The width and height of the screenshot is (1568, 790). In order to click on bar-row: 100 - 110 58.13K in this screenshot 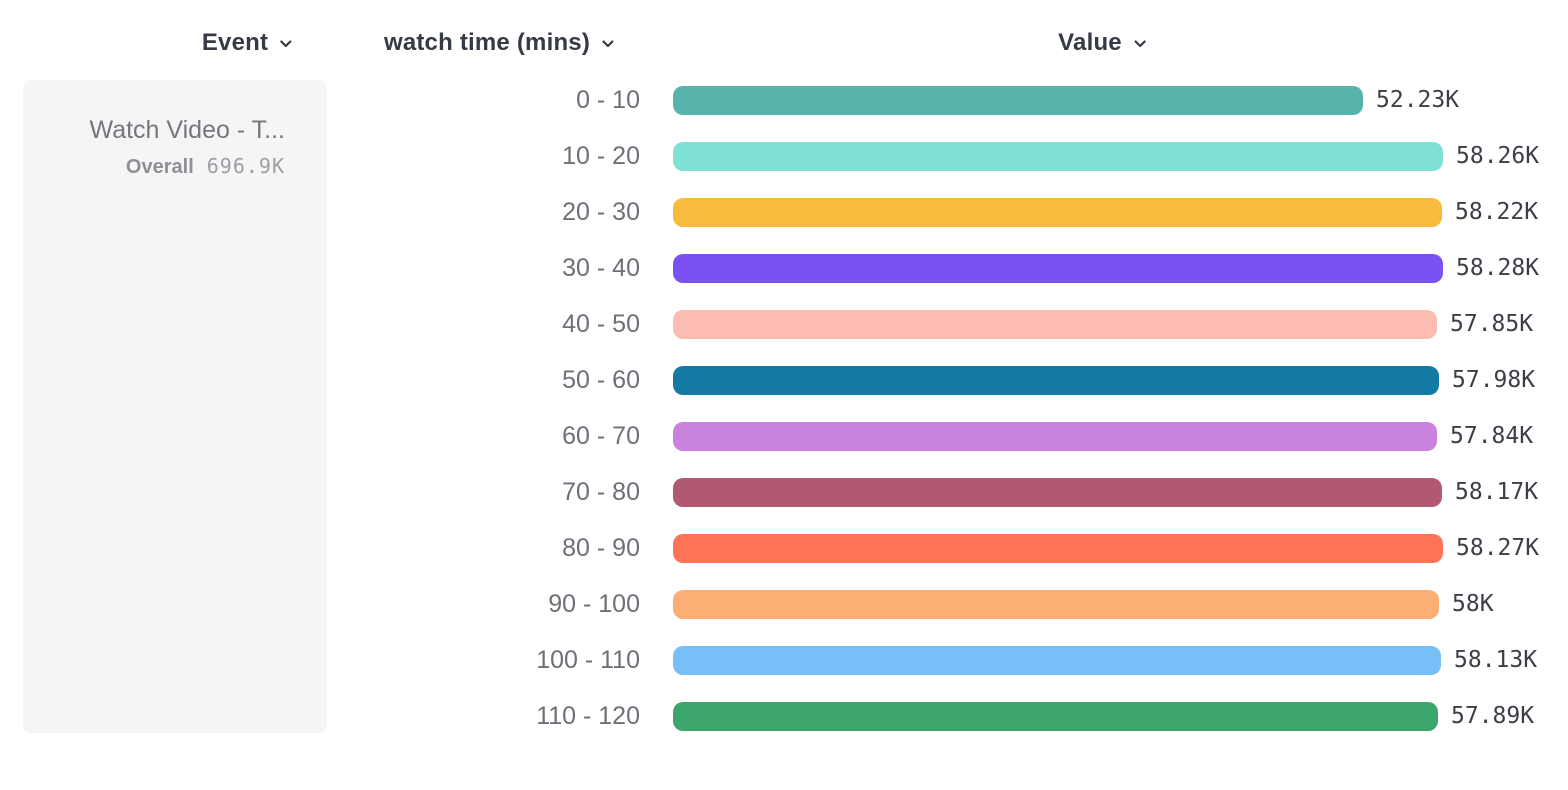, I will do `click(784, 660)`.